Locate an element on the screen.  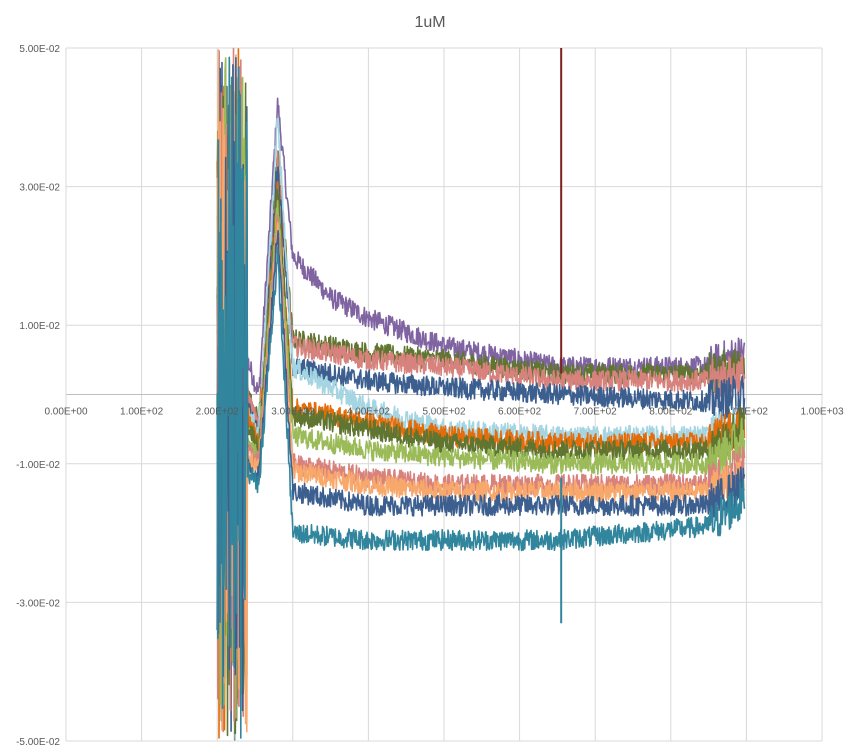
y-tick-label: 1.00E-02 is located at coordinates (39, 326).